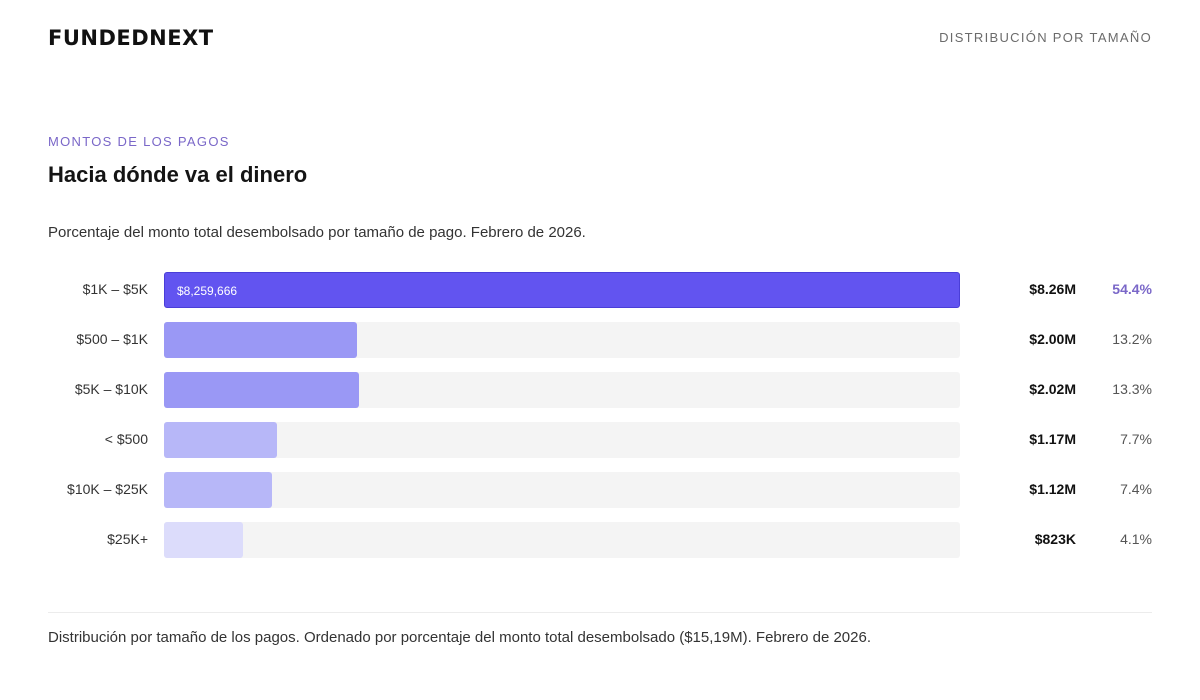  I want to click on value-label: $1.12M, so click(1052, 489).